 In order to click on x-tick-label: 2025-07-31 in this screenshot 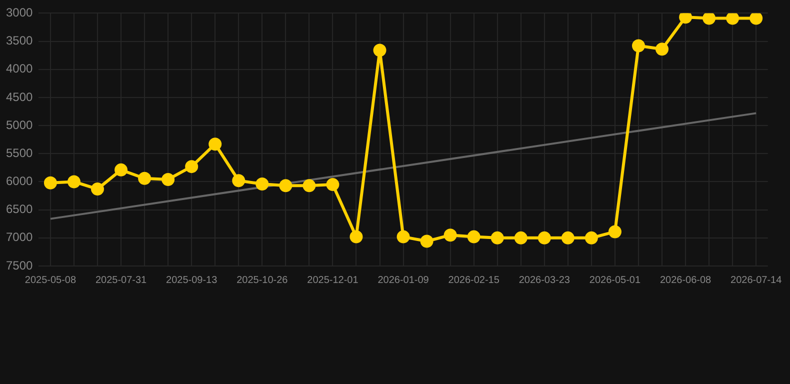, I will do `click(121, 280)`.